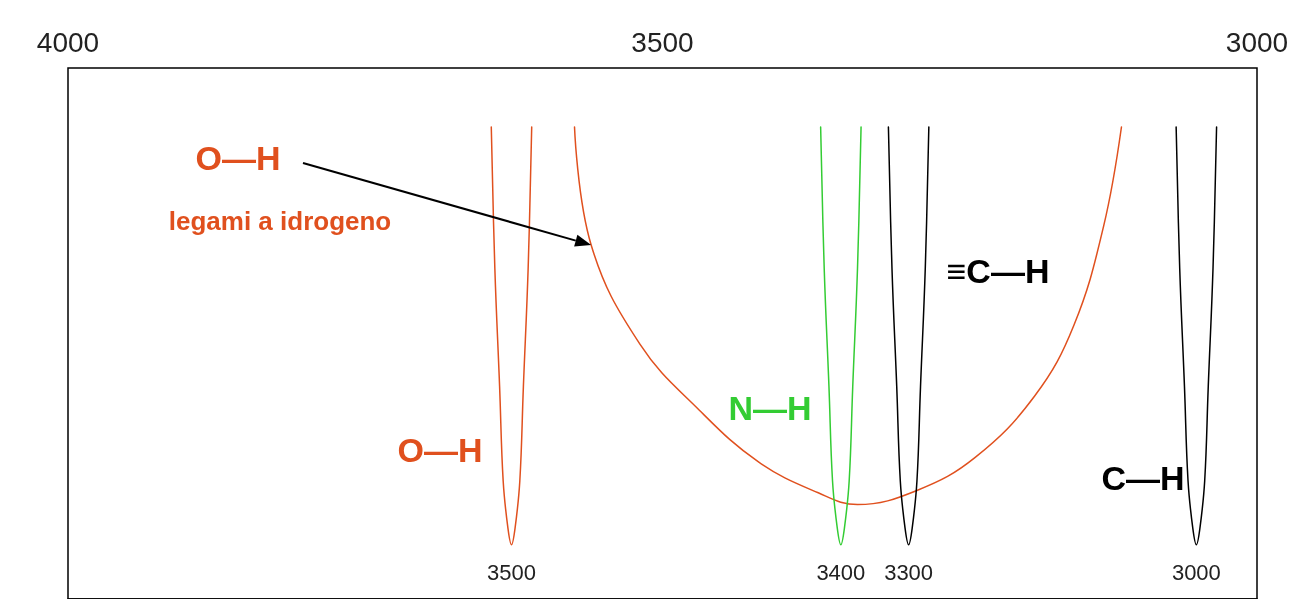 This screenshot has width=1310, height=607. Describe the element at coordinates (770, 408) in the screenshot. I see `series-label: N—H` at that location.